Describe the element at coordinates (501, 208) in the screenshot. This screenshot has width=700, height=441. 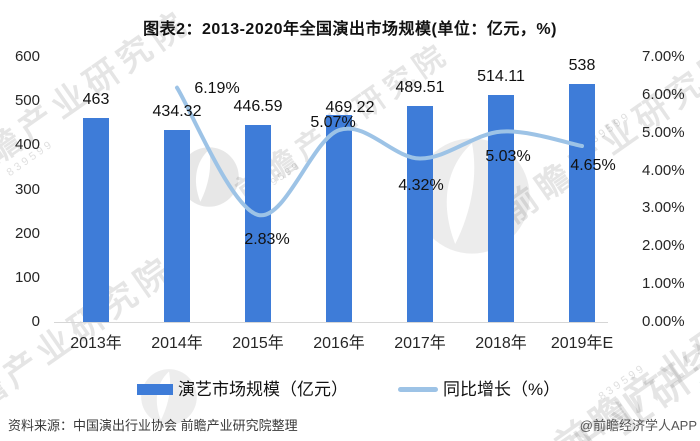
I see `bar-2018年` at that location.